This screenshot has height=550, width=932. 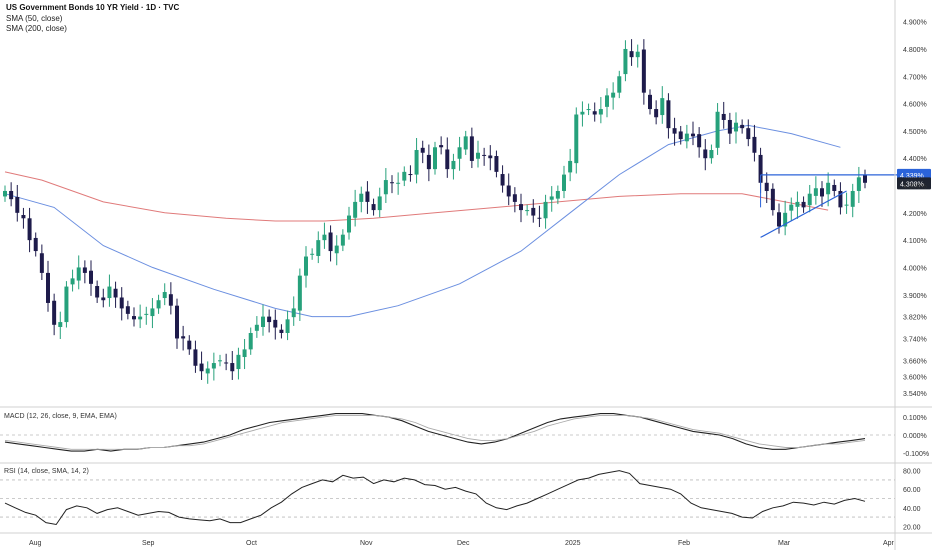 What do you see at coordinates (915, 318) in the screenshot?
I see `price-tick-label: 3.820%` at bounding box center [915, 318].